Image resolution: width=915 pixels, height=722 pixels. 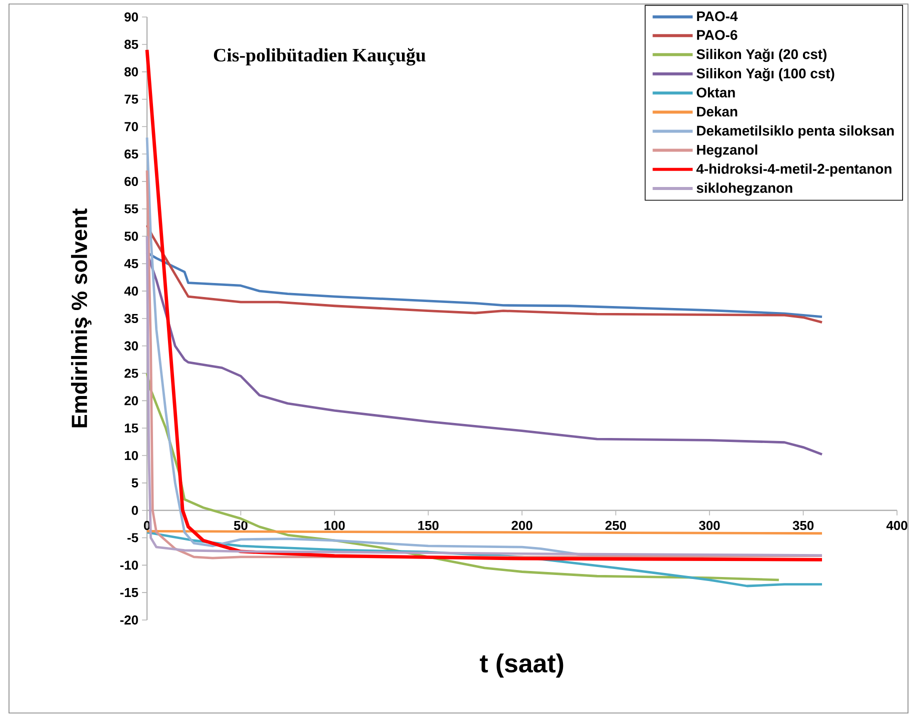 What do you see at coordinates (131, 44) in the screenshot?
I see `y-tick-label: 85` at bounding box center [131, 44].